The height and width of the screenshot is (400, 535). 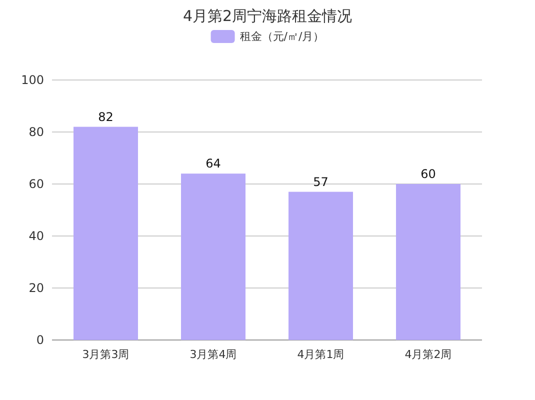 I want to click on data-label: 64, so click(x=213, y=163).